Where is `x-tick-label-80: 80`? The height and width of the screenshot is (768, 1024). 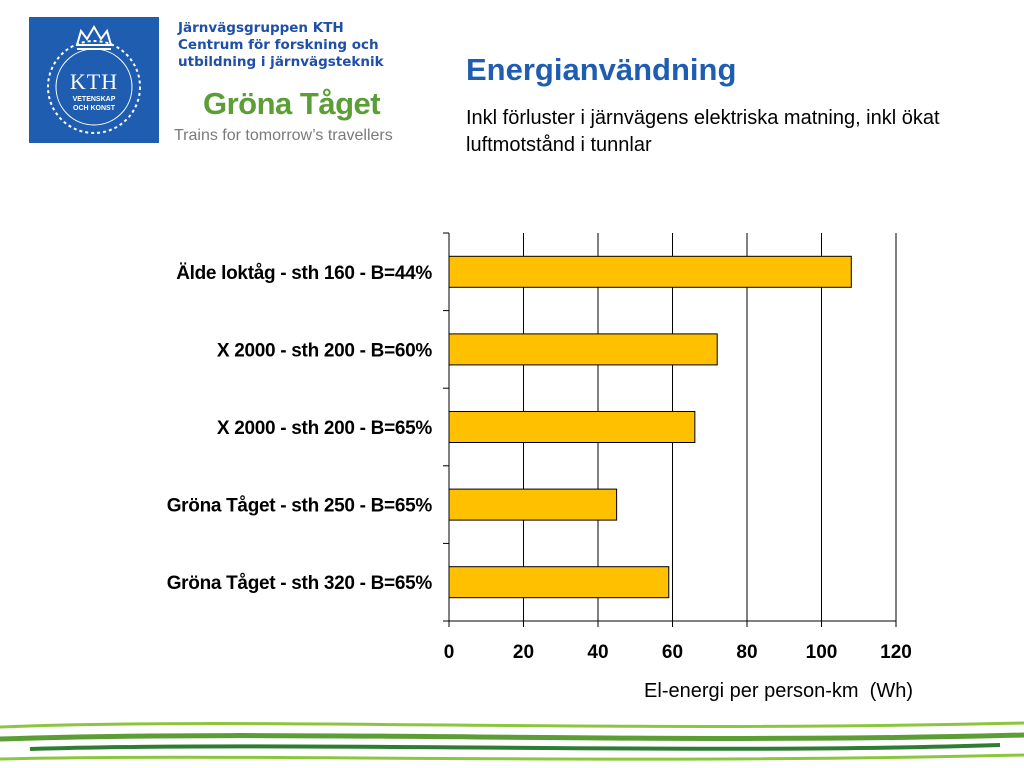 x-tick-label-80: 80 is located at coordinates (746, 652).